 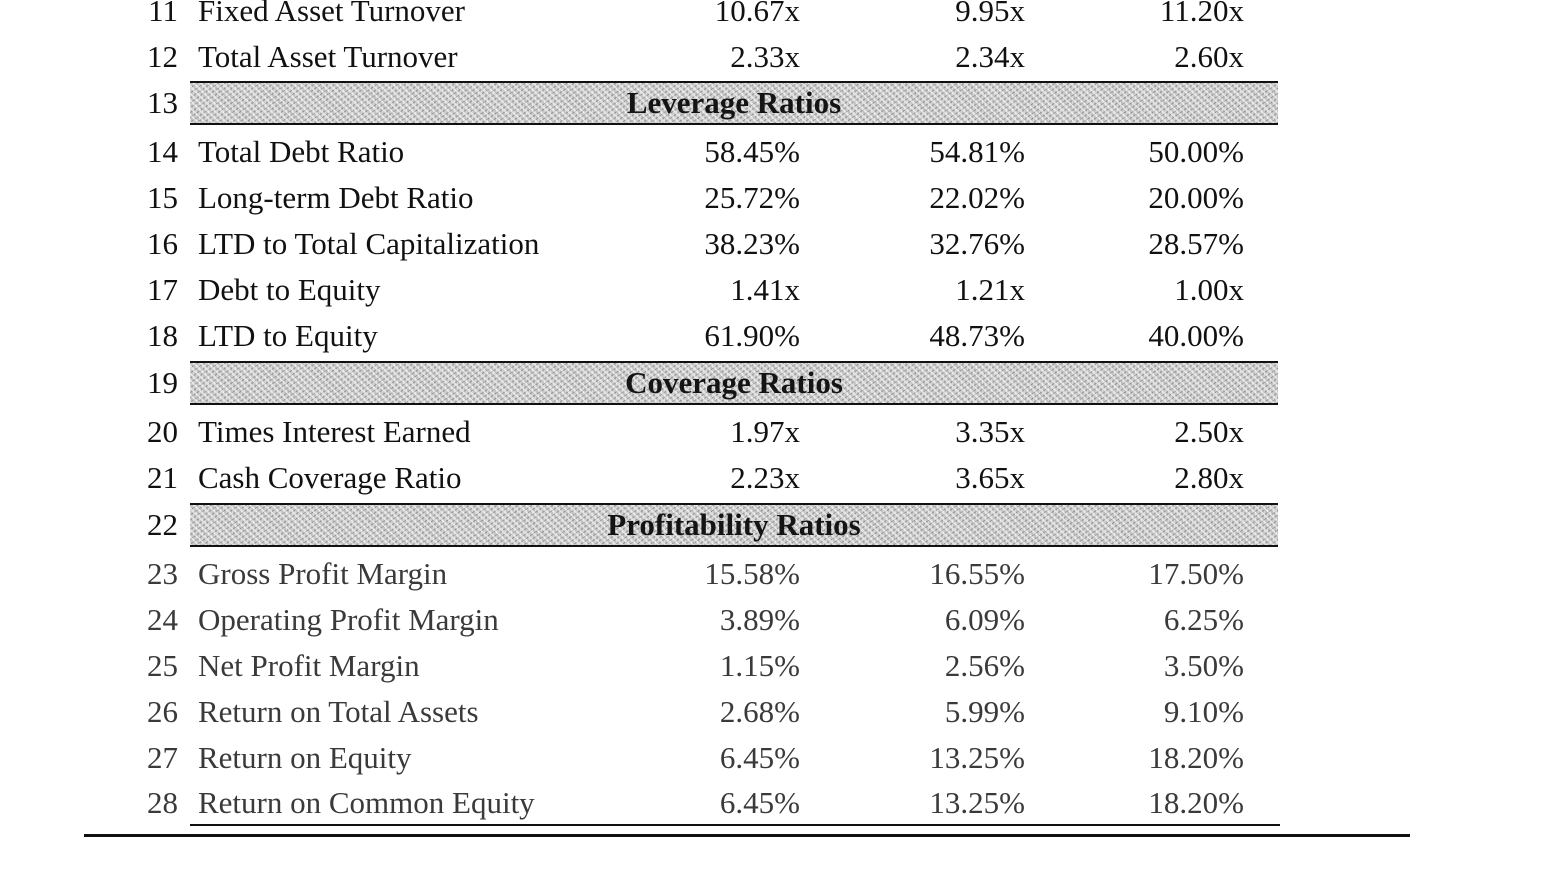 I want to click on value-col-3: 9.10%, so click(x=1203, y=711).